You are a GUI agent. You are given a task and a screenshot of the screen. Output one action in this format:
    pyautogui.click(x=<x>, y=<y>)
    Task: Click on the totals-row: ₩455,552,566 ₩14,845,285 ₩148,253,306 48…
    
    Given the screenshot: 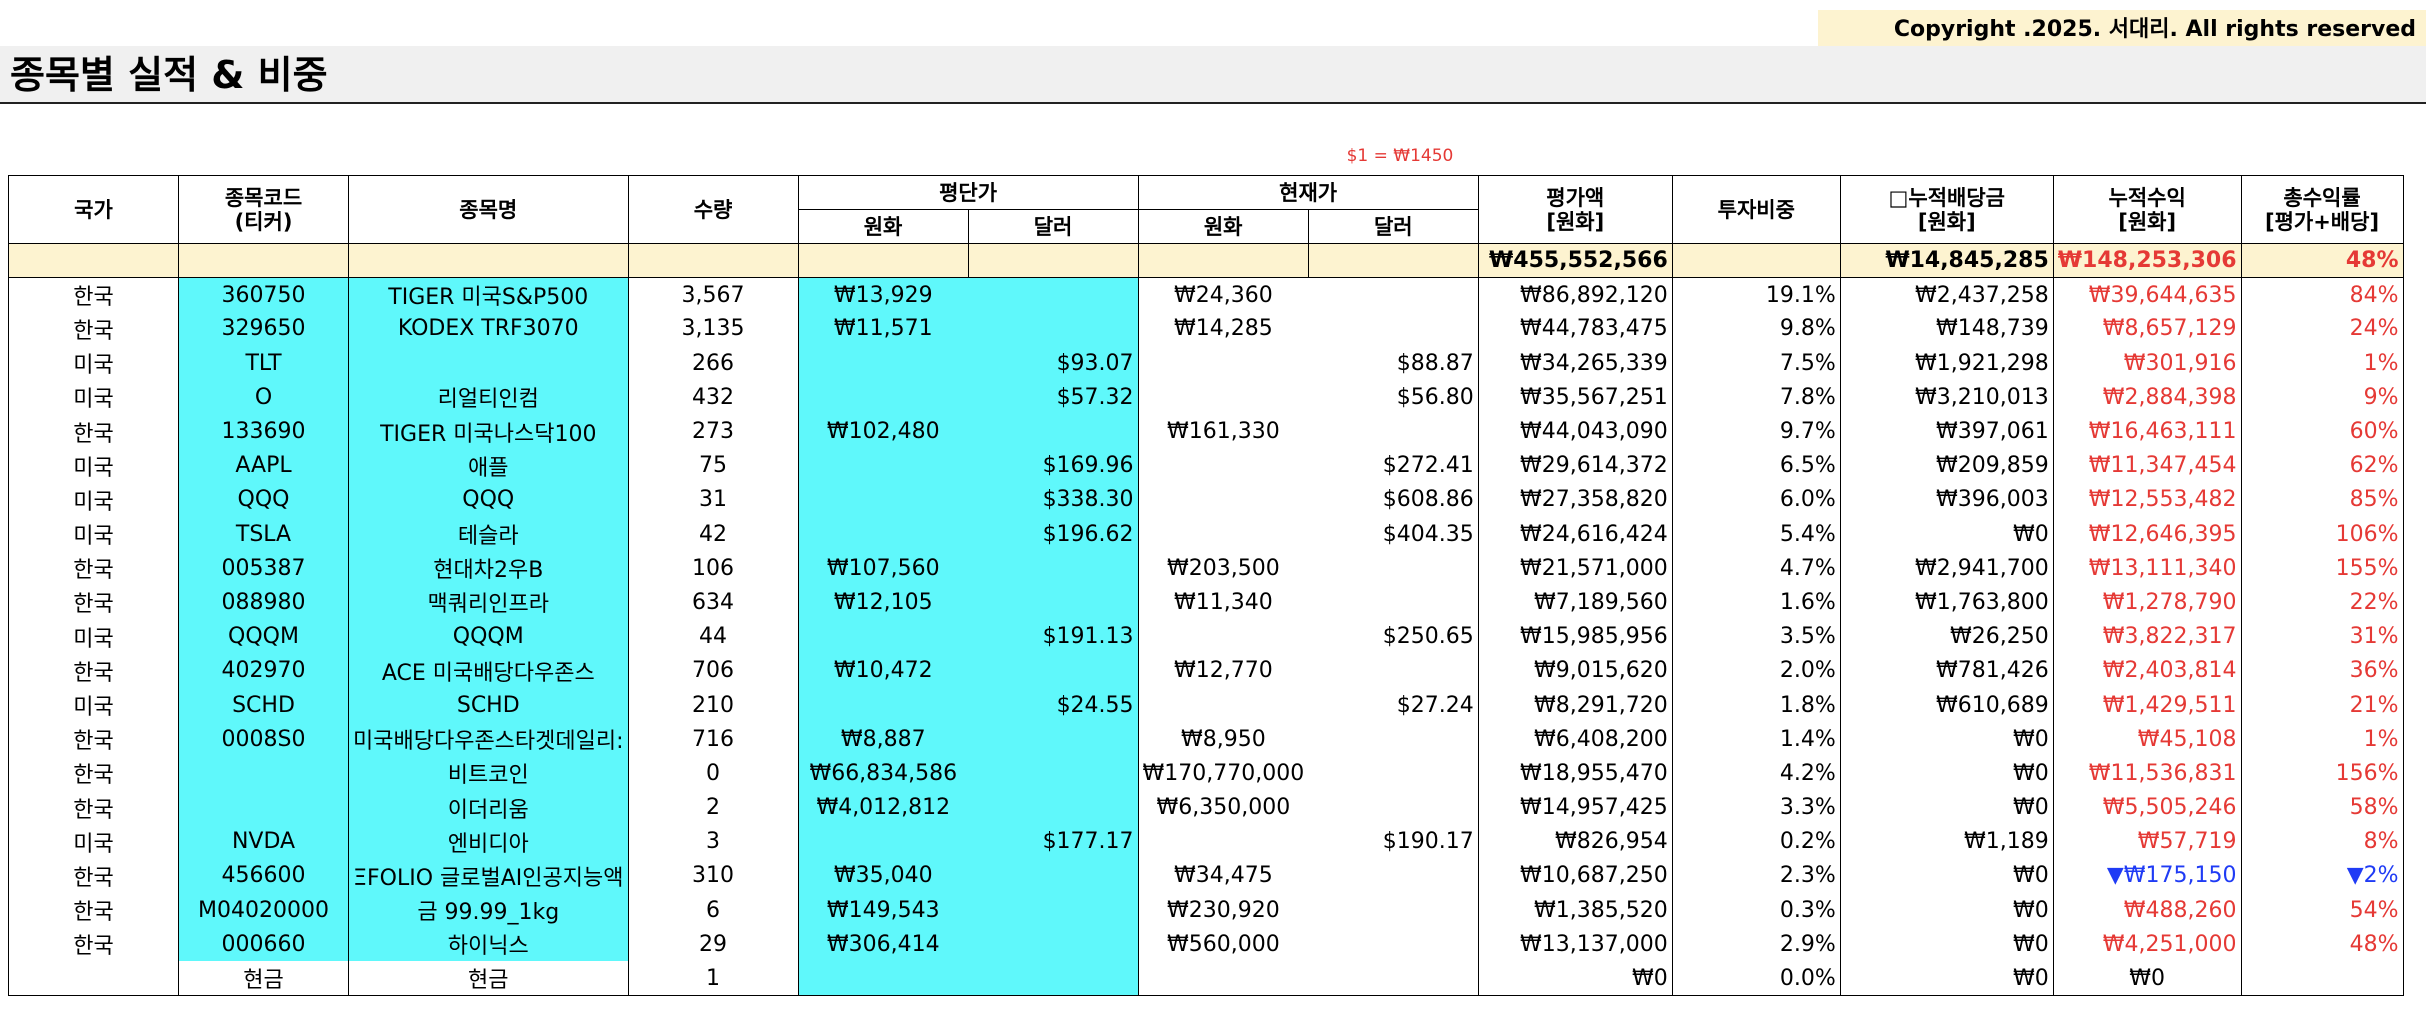 What is the action you would take?
    pyautogui.click(x=1206, y=260)
    